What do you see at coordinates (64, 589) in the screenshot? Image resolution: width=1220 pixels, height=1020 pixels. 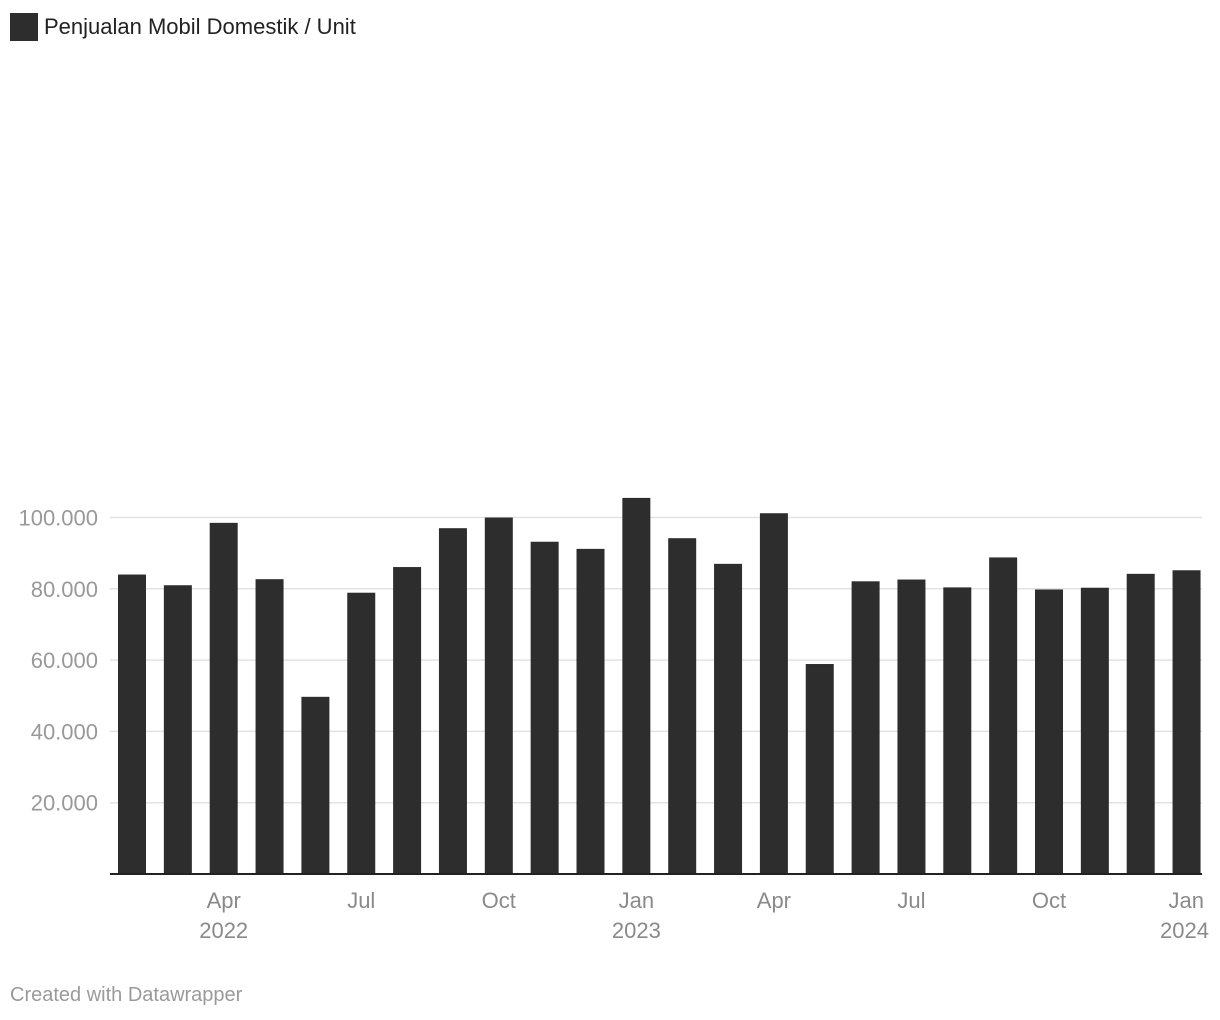 I see `y-tick-label: 80.000` at bounding box center [64, 589].